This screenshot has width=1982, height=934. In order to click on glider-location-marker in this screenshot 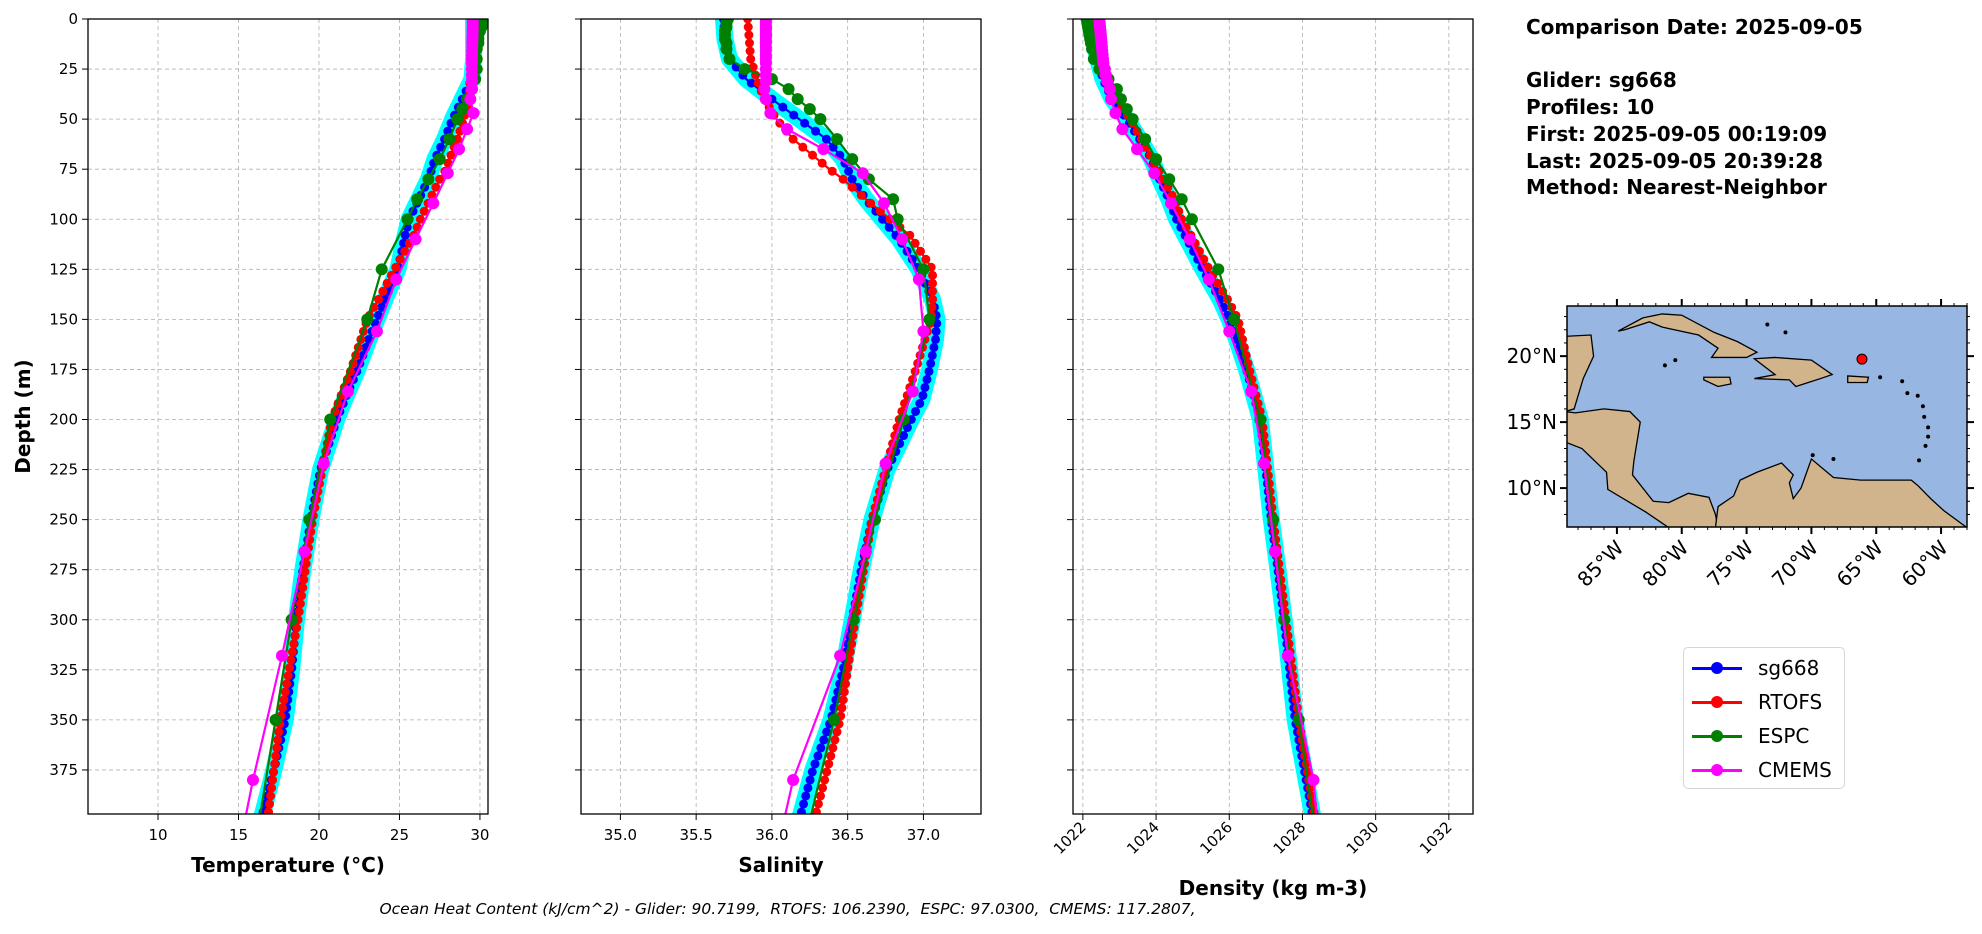, I will do `click(1862, 359)`.